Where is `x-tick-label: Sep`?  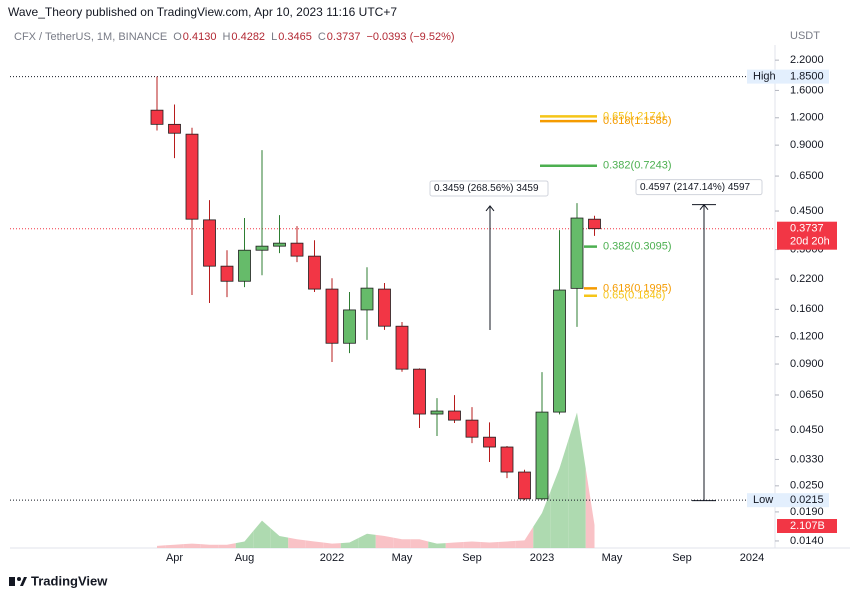
x-tick-label: Sep is located at coordinates (472, 558).